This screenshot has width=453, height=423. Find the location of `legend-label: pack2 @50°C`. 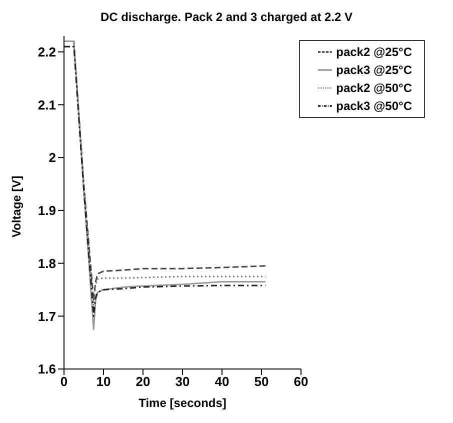

legend-label: pack2 @50°C is located at coordinates (374, 88).